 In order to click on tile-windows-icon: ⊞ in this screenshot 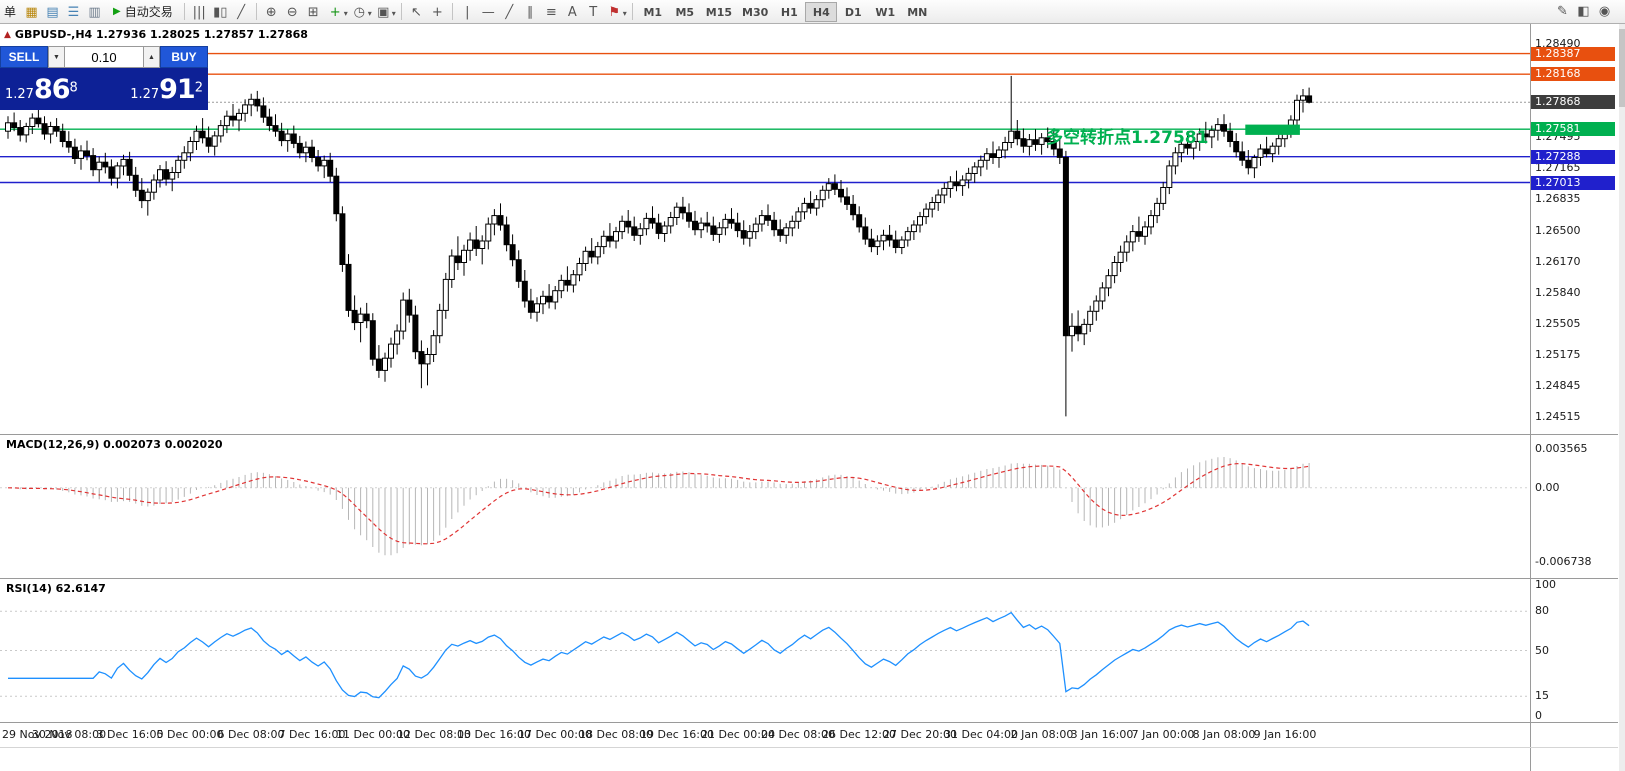, I will do `click(313, 12)`.